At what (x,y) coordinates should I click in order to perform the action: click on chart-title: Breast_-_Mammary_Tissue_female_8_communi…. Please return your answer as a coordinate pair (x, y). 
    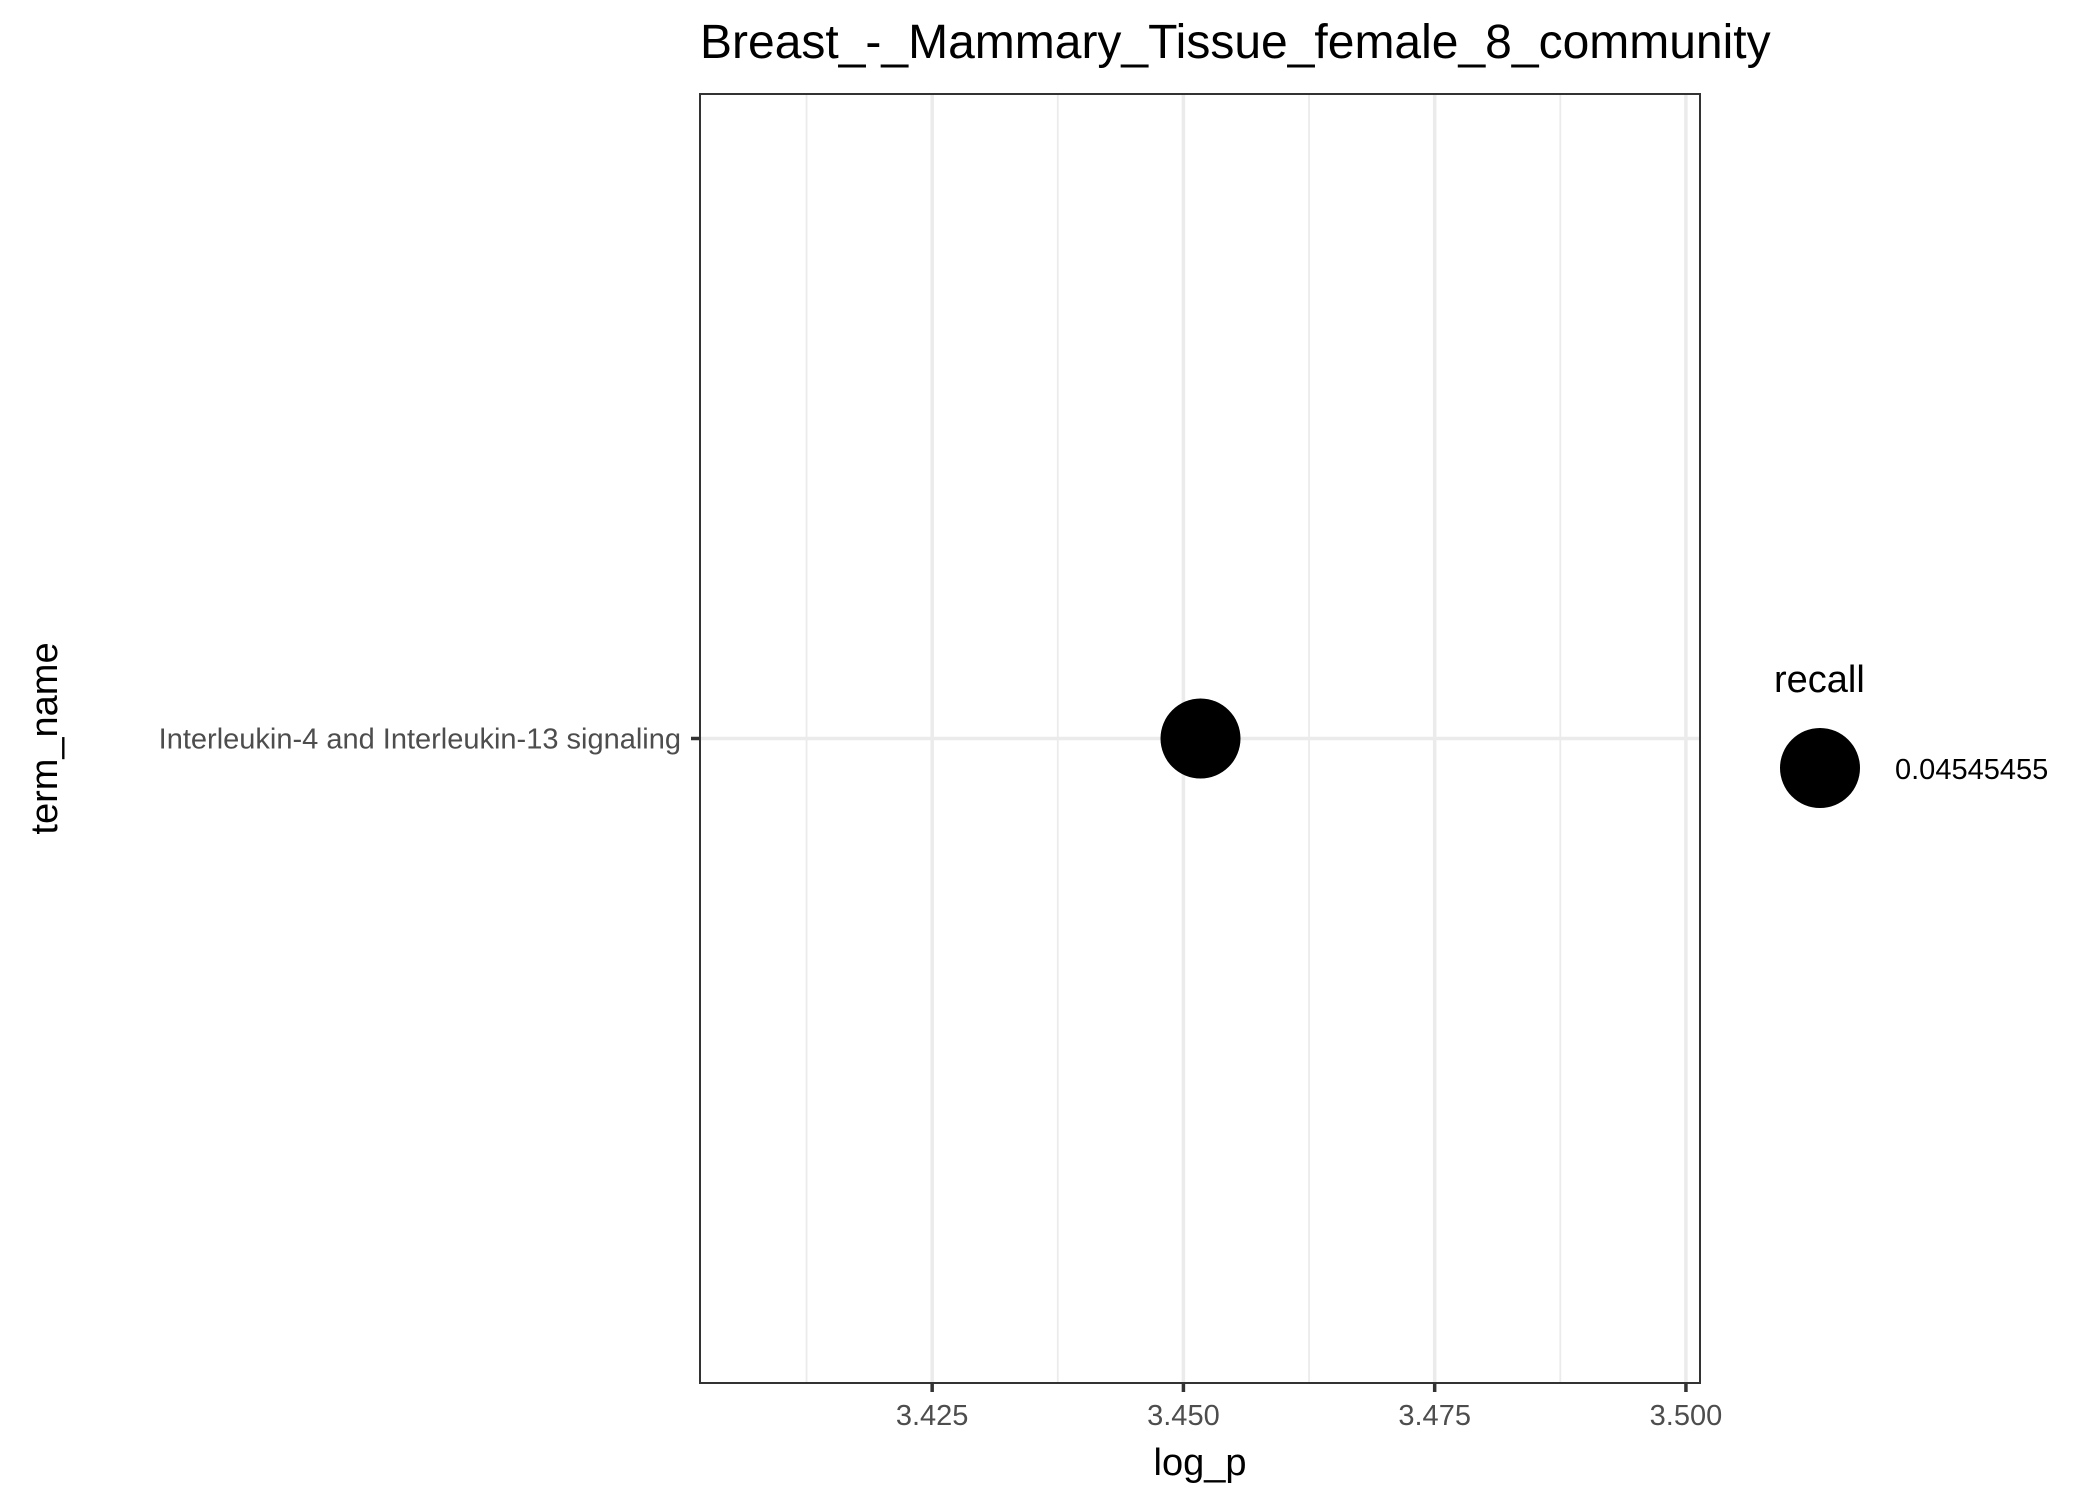
    Looking at the image, I should click on (1235, 42).